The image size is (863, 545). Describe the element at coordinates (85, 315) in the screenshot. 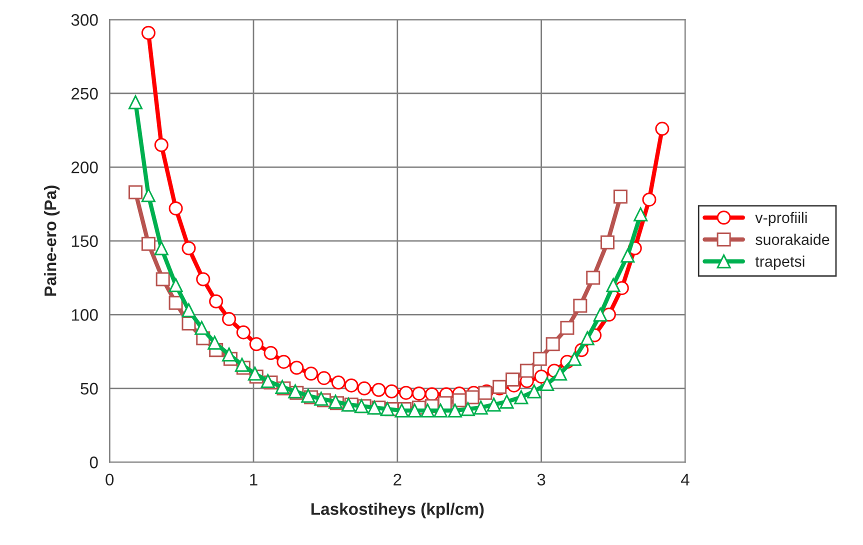

I see `y-tick-label: 100` at that location.